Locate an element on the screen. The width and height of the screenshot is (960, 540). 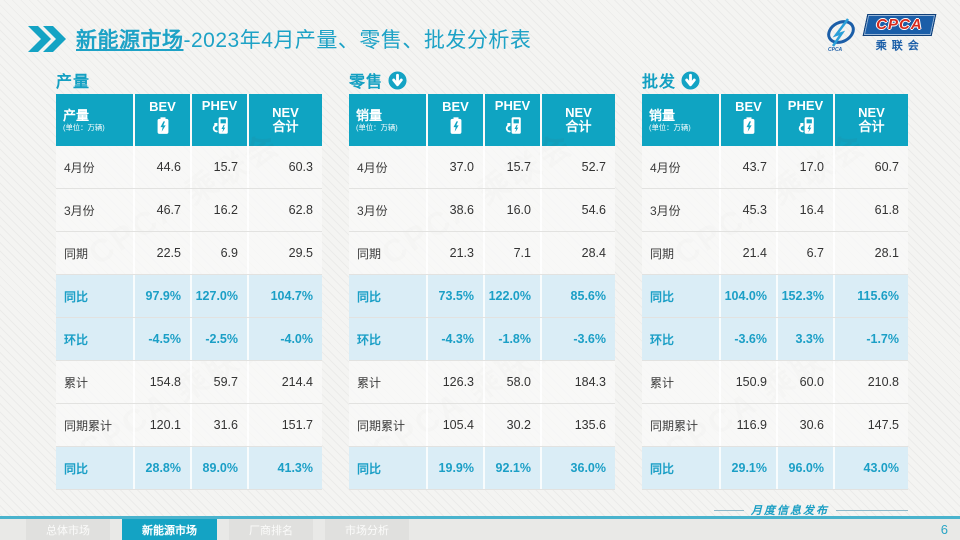
cell-value: 116.9 is located at coordinates (747, 425).